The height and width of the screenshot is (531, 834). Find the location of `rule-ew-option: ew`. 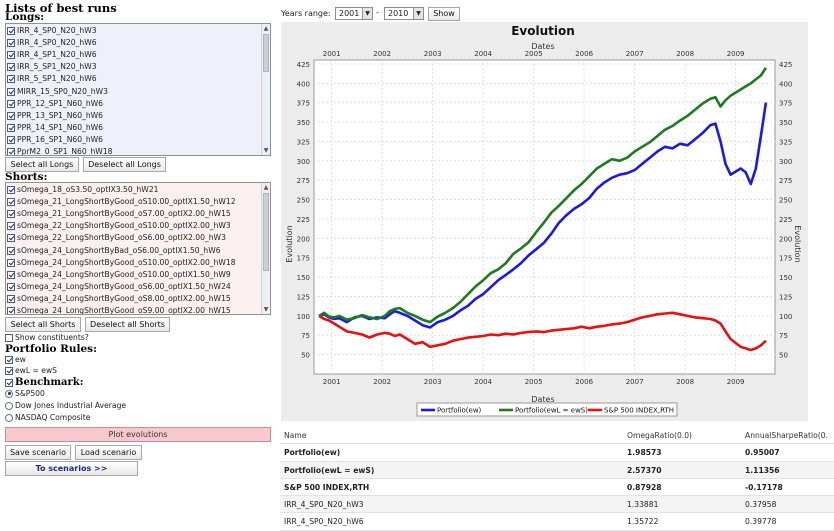

rule-ew-option: ew is located at coordinates (15, 359).